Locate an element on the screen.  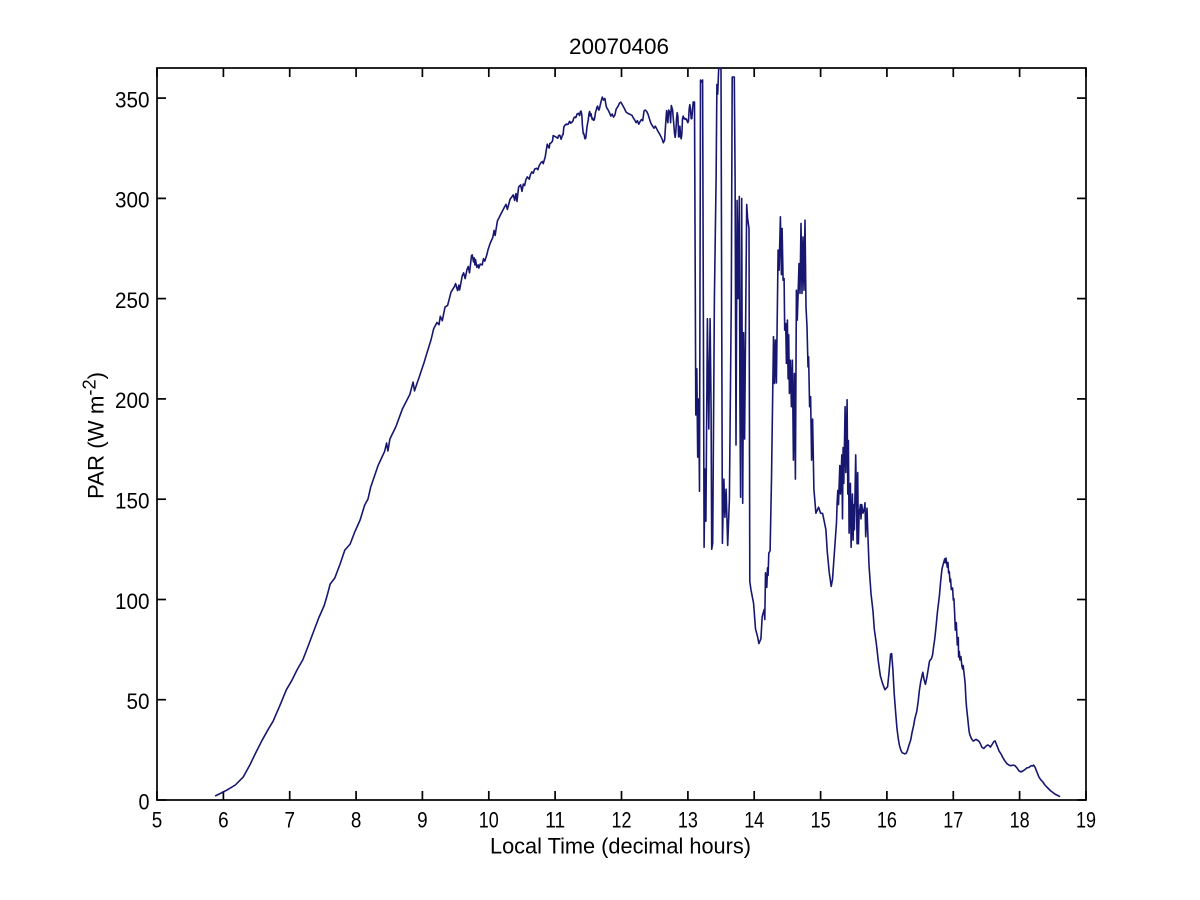
svg-text: 18 is located at coordinates (1020, 820).